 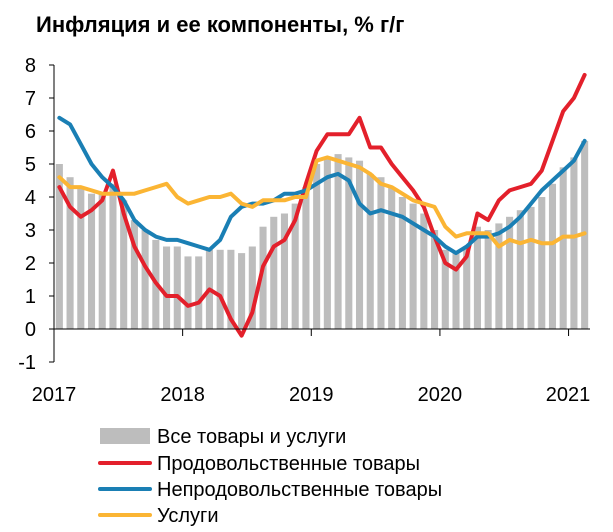 I want to click on legend-label-0: Все товары и услуги, so click(x=251, y=437).